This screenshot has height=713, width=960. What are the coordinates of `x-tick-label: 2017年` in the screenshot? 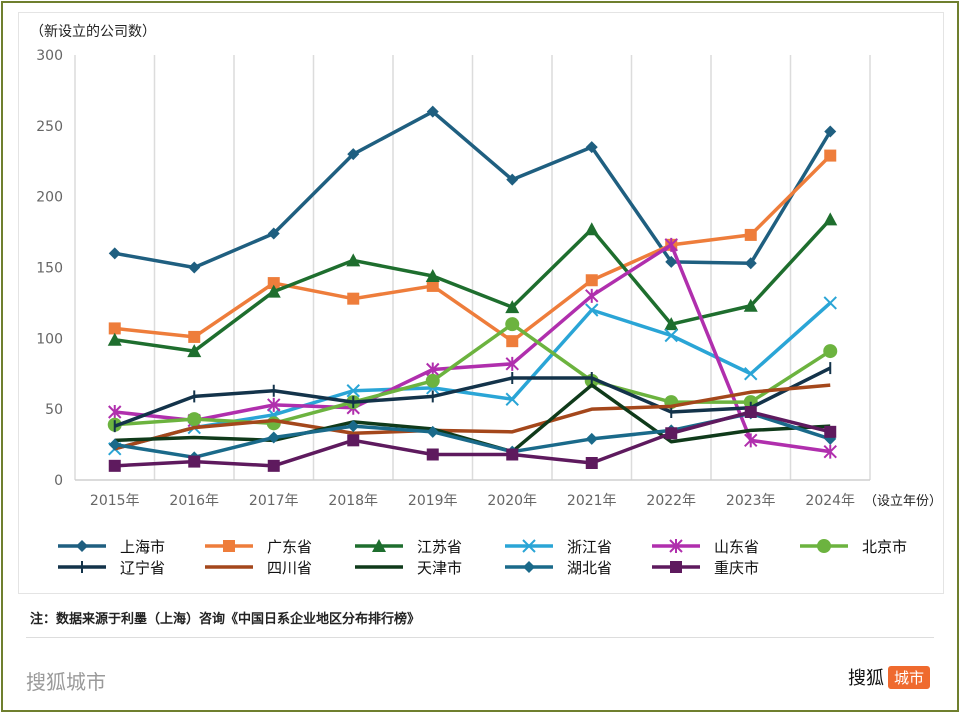 It's located at (274, 501).